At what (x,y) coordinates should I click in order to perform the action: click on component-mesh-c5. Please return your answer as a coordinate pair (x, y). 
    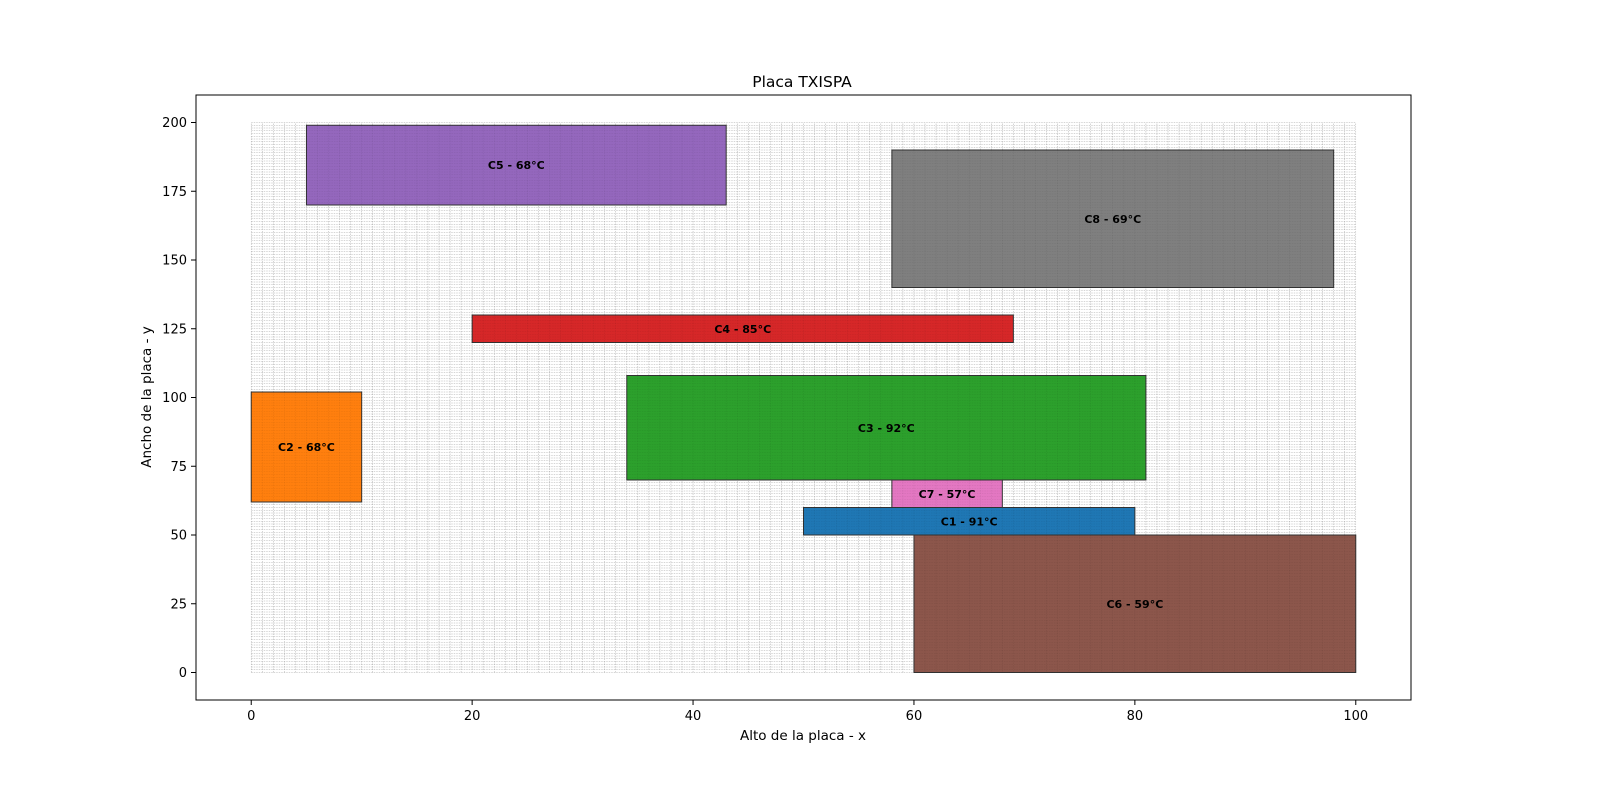
    Looking at the image, I should click on (516, 165).